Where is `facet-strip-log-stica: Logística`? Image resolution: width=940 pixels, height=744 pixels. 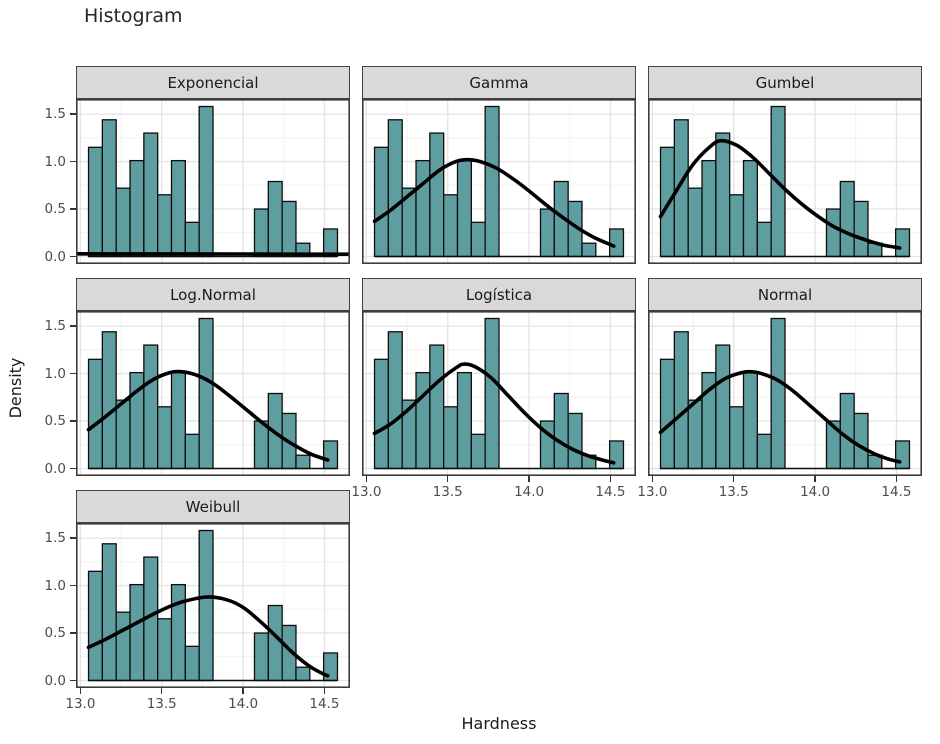
facet-strip-log-stica: Logística is located at coordinates (499, 294).